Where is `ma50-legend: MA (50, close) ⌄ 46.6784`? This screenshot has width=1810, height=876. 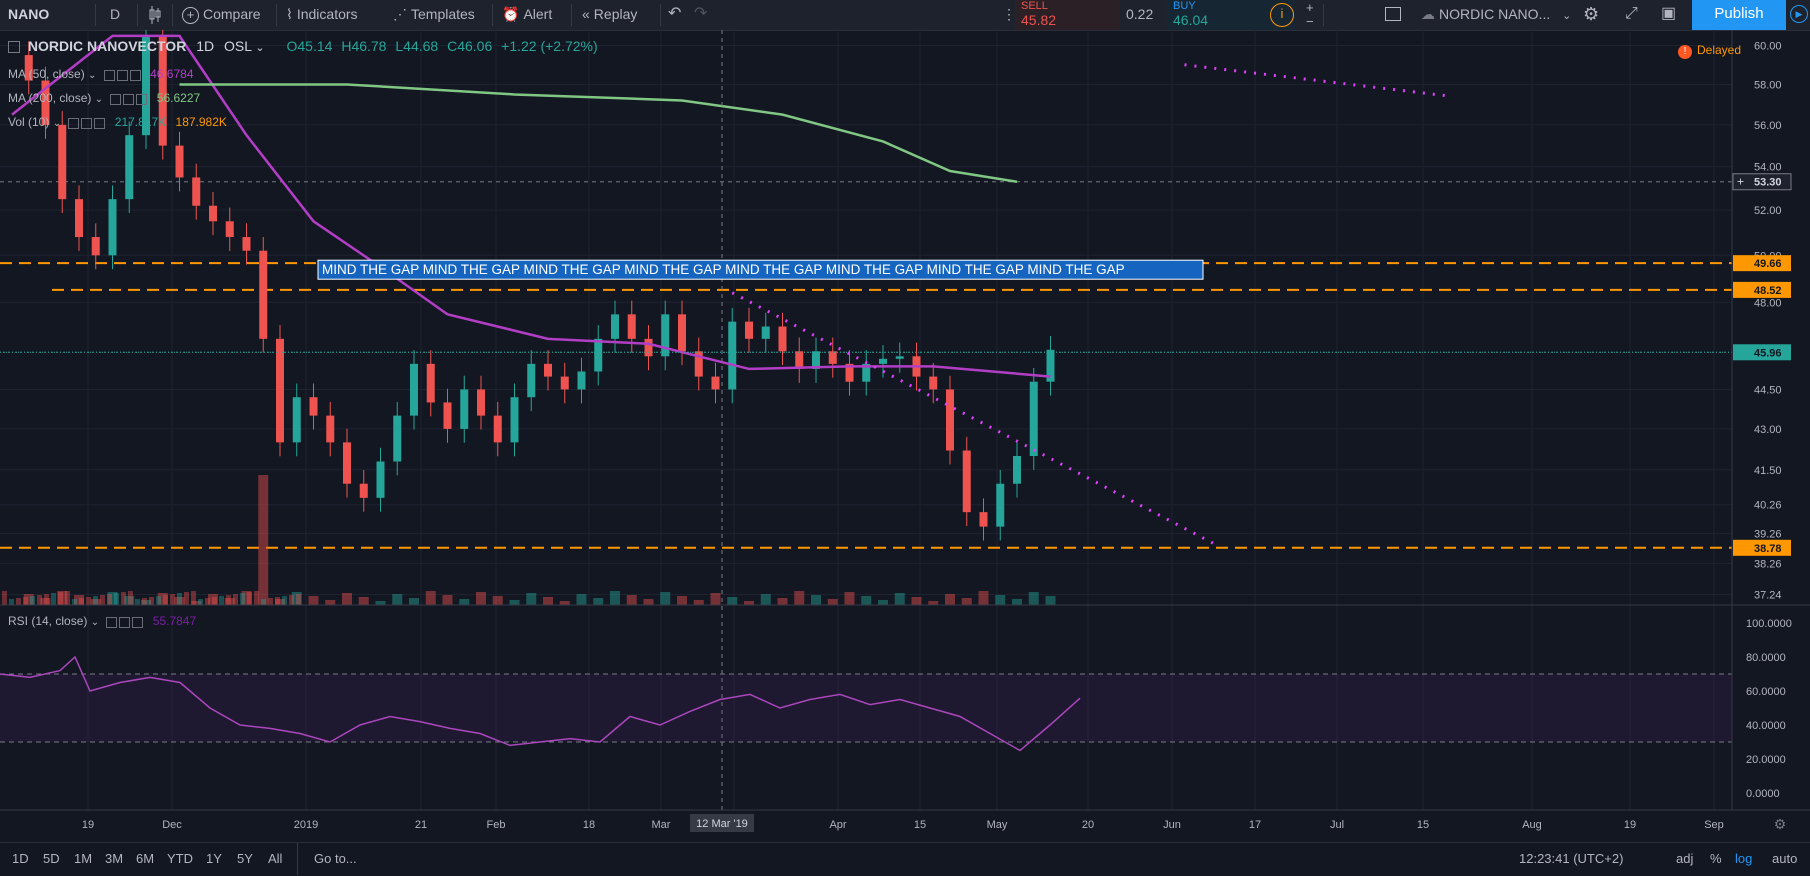
ma50-legend: MA (50, close) ⌄ 46.6784 is located at coordinates (101, 74).